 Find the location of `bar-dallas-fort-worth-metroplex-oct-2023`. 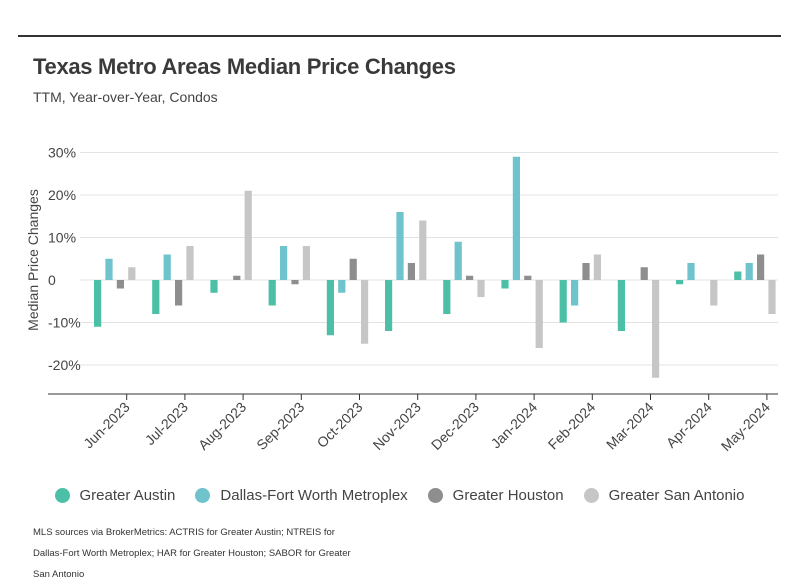

bar-dallas-fort-worth-metroplex-oct-2023 is located at coordinates (342, 286).